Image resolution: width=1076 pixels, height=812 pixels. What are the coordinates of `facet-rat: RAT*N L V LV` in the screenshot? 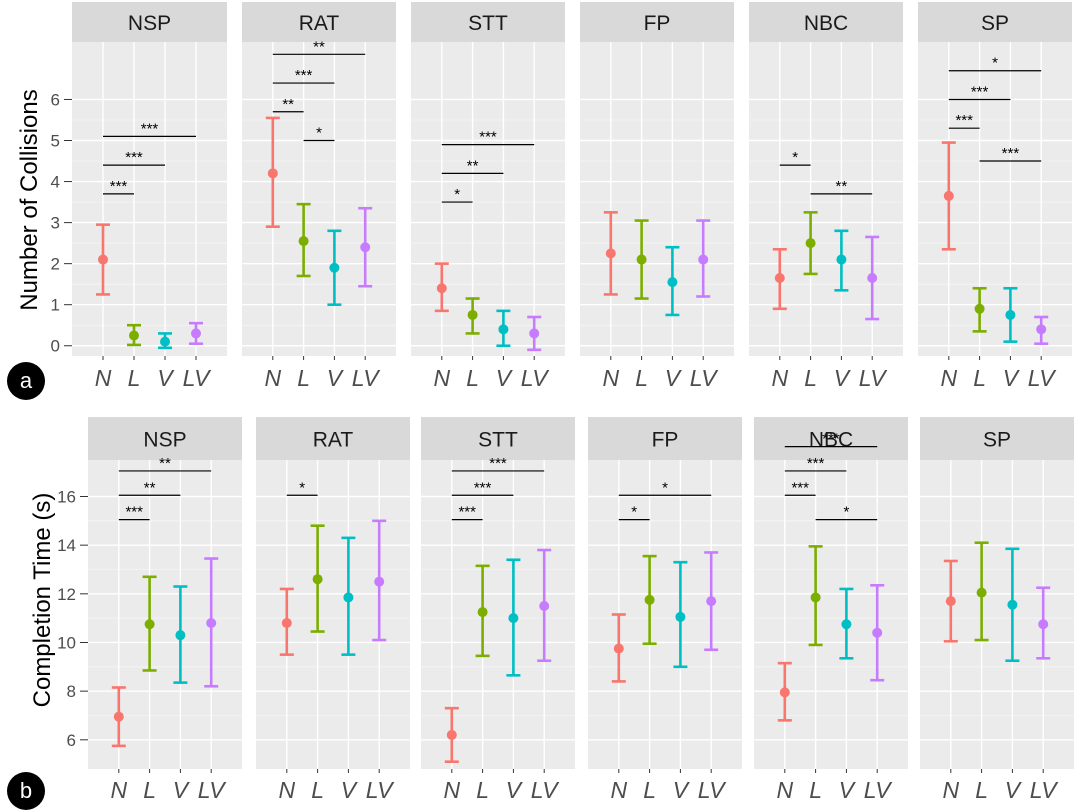 It's located at (333, 610).